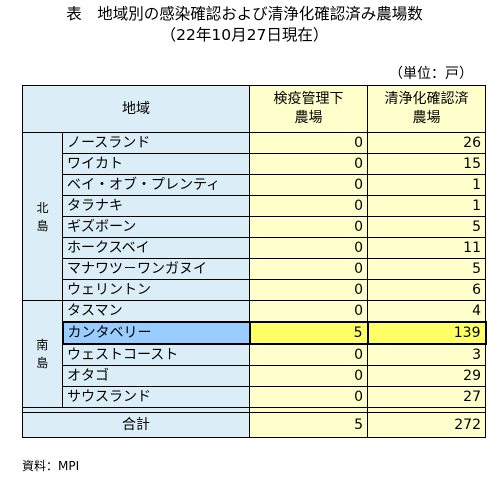 The height and width of the screenshot is (478, 489). I want to click on cleared-count: 139, so click(426, 333).